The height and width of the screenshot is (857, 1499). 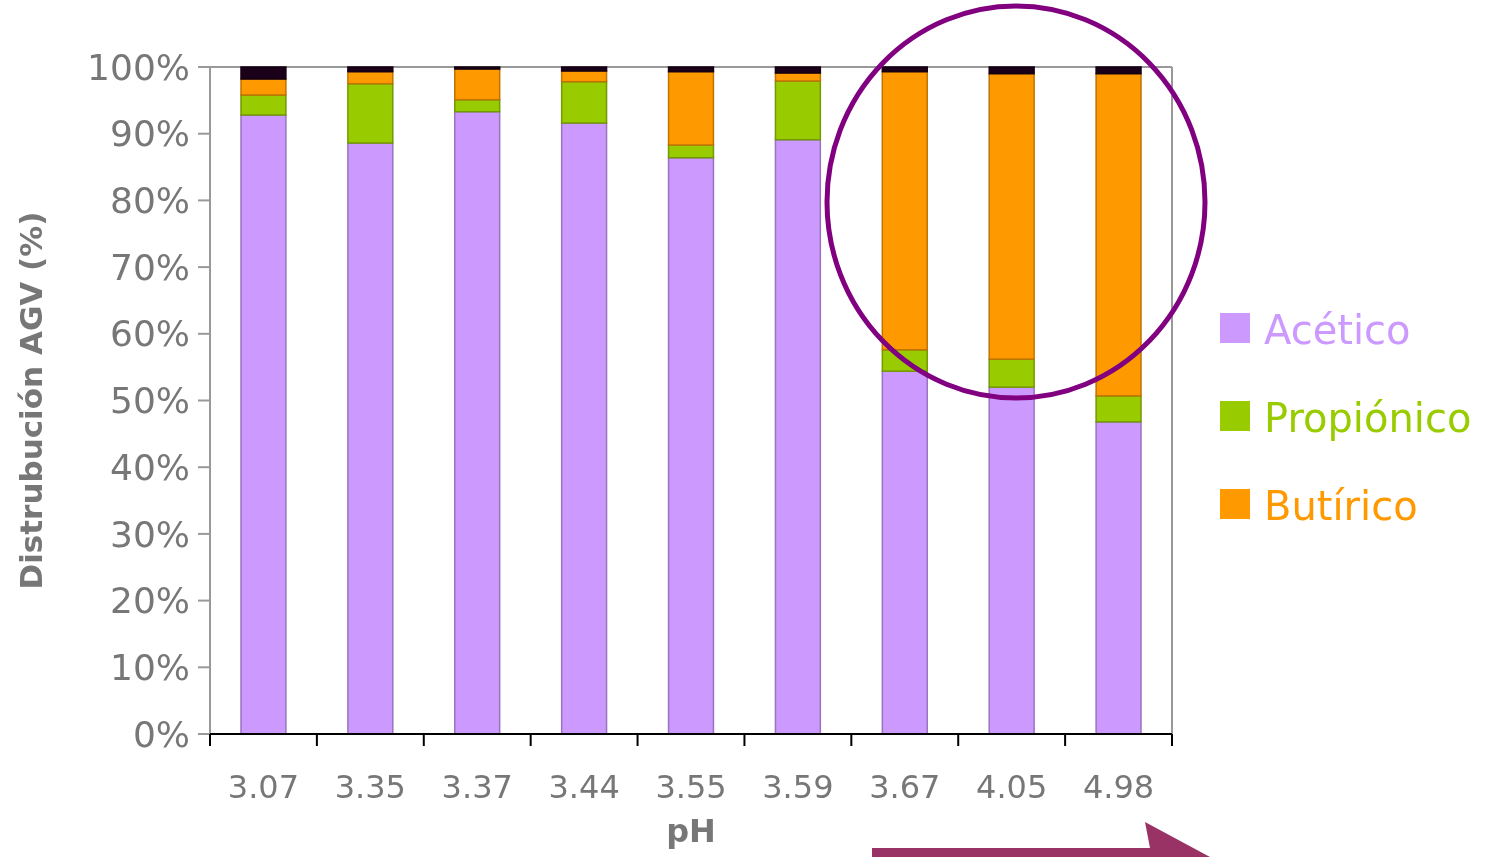 What do you see at coordinates (1012, 787) in the screenshot?
I see `x-tick-label: 4.05` at bounding box center [1012, 787].